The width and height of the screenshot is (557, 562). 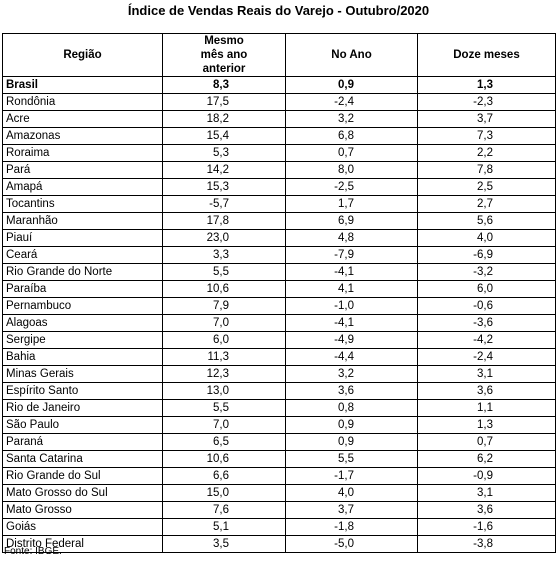 What do you see at coordinates (486, 238) in the screenshot?
I see `value-cell: 4,0` at bounding box center [486, 238].